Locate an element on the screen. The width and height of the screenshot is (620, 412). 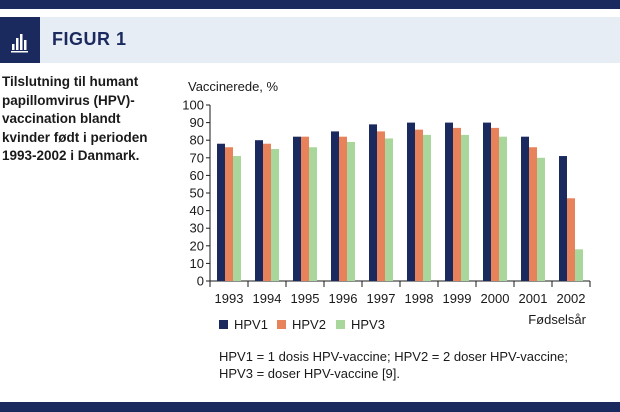
y-tick-label: 50 is located at coordinates (197, 193).